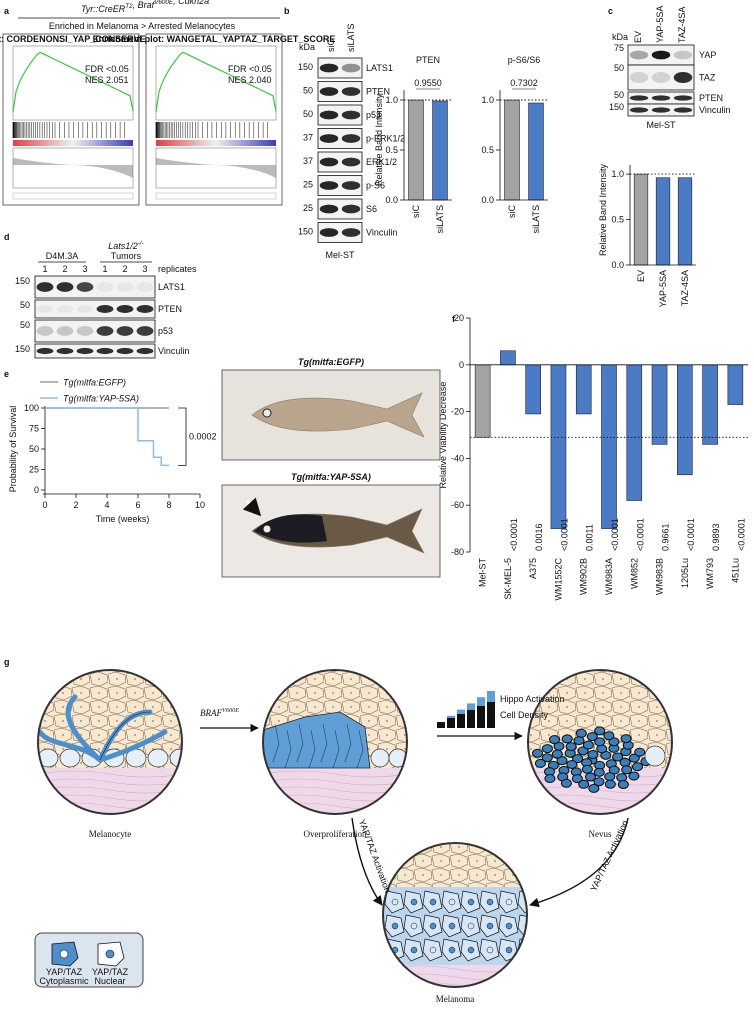 The width and height of the screenshot is (754, 1009). Describe the element at coordinates (307, 47) in the screenshot. I see `kda-unit: kDa` at that location.